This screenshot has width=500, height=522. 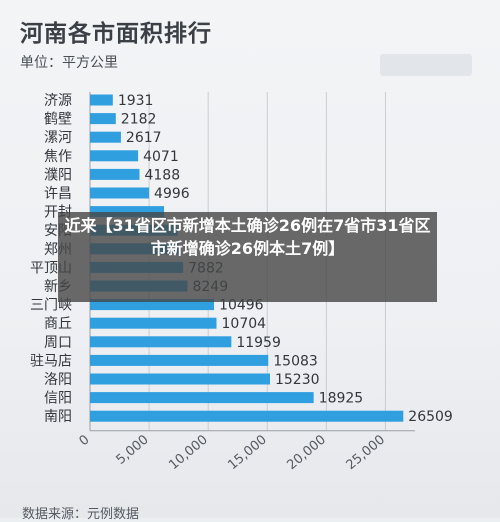 What do you see at coordinates (188, 452) in the screenshot?
I see `x-tick-label: 10,000` at bounding box center [188, 452].